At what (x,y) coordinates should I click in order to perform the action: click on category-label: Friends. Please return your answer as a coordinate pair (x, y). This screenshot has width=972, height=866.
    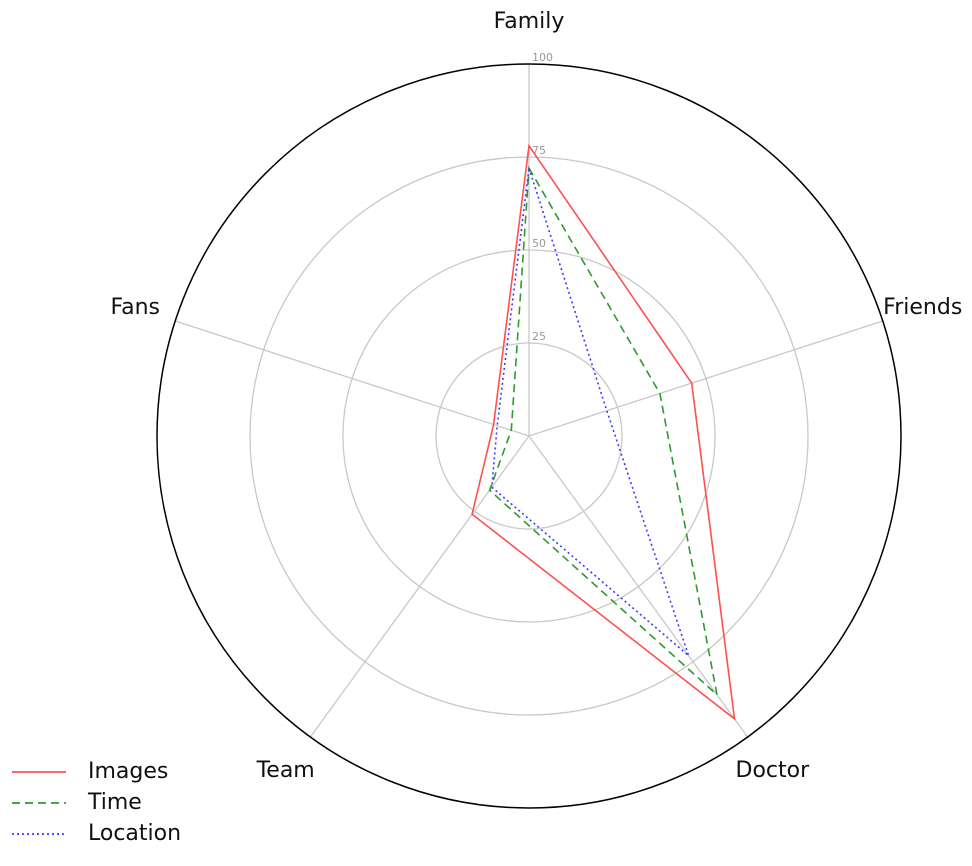
    Looking at the image, I should click on (922, 307).